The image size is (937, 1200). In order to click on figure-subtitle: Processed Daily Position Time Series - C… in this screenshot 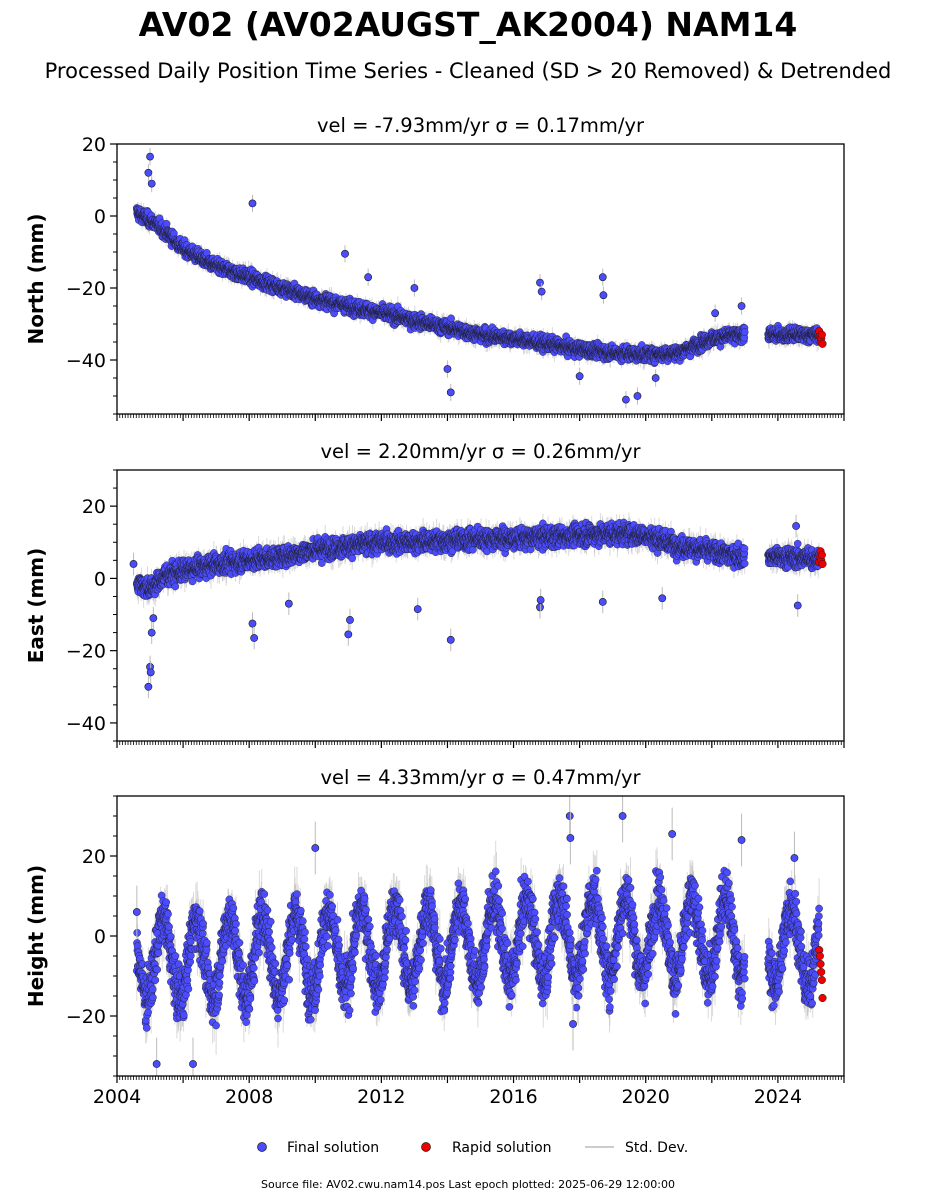, I will do `click(468, 71)`.